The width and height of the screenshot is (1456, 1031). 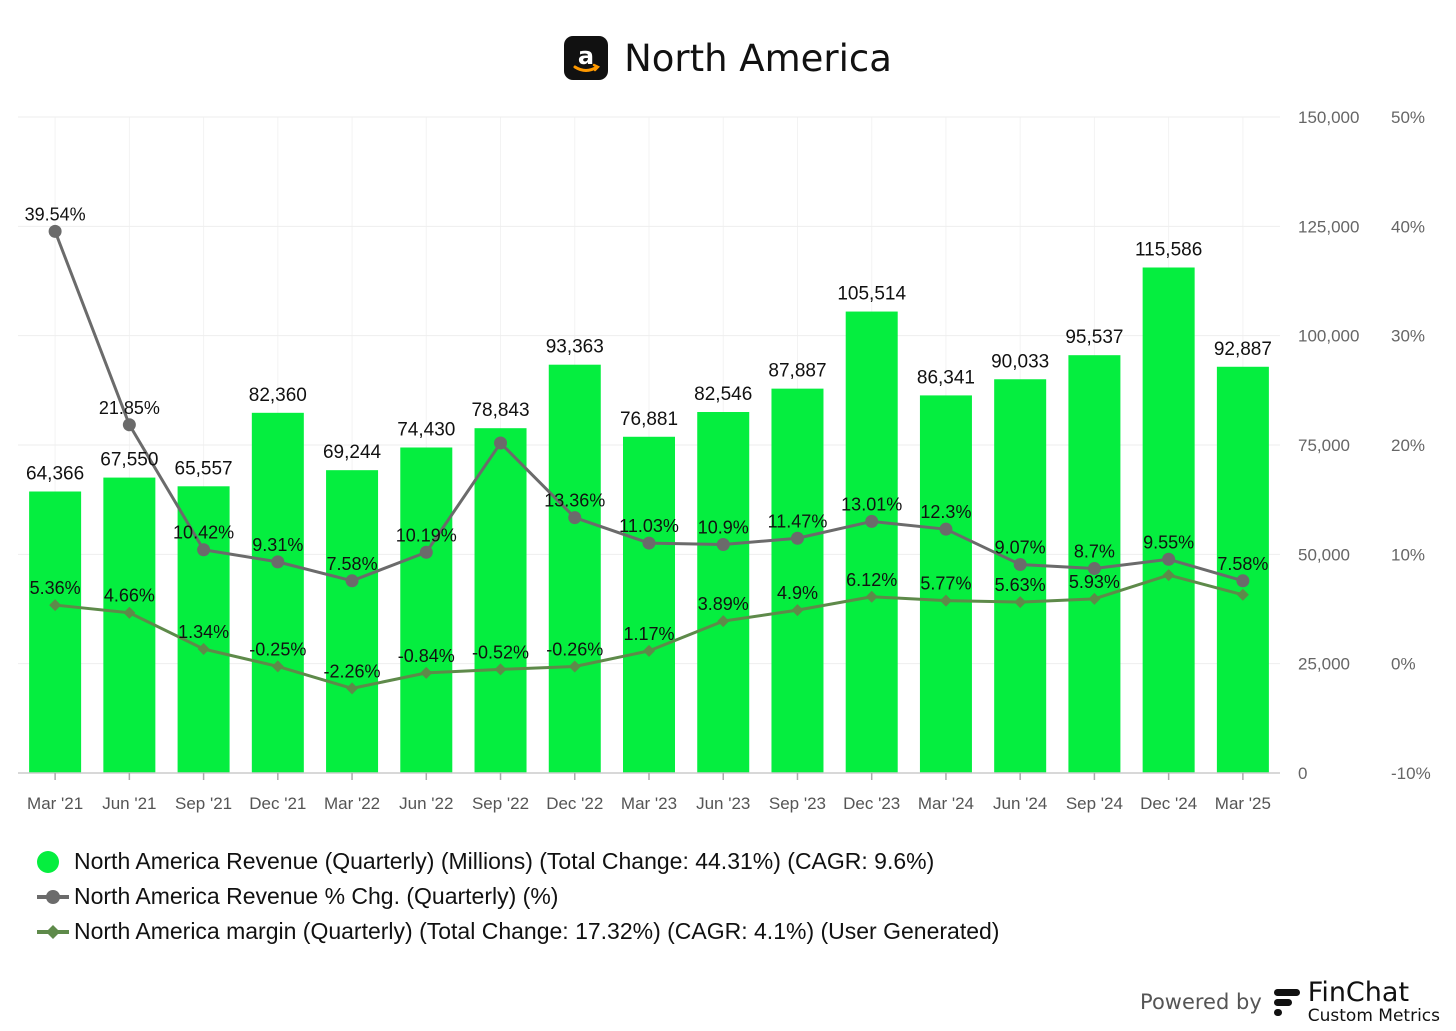 What do you see at coordinates (1408, 117) in the screenshot?
I see `y-right-tick-label: 50%` at bounding box center [1408, 117].